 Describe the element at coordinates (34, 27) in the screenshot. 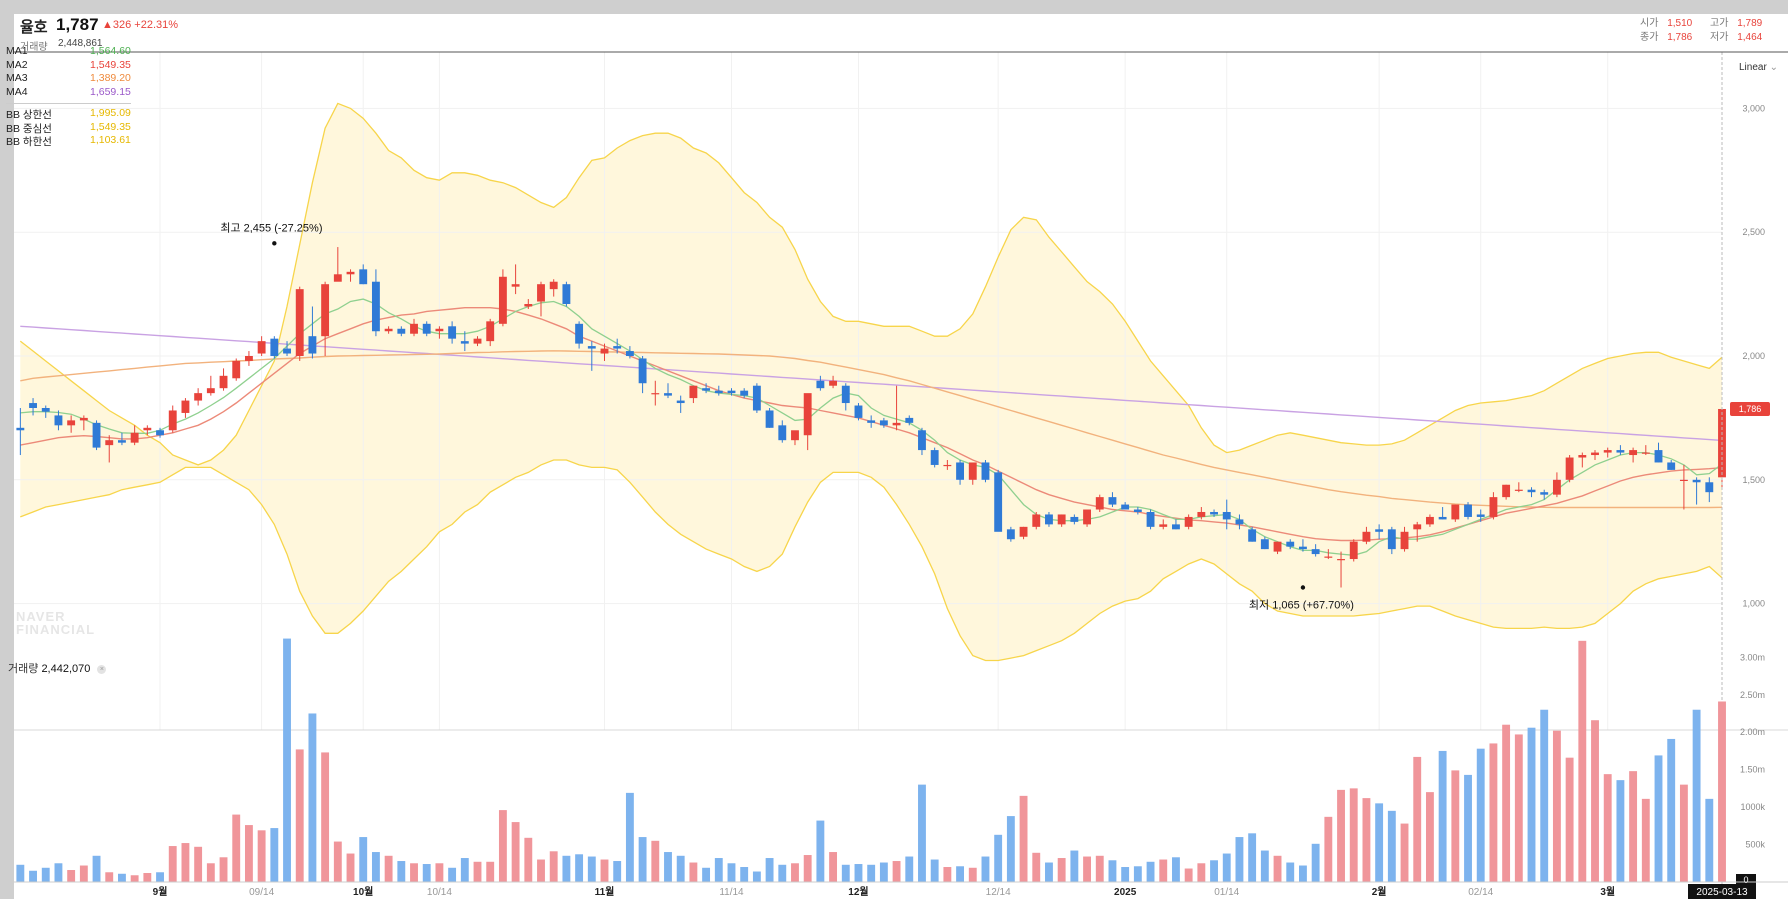

I see `stock-name: 율호` at that location.